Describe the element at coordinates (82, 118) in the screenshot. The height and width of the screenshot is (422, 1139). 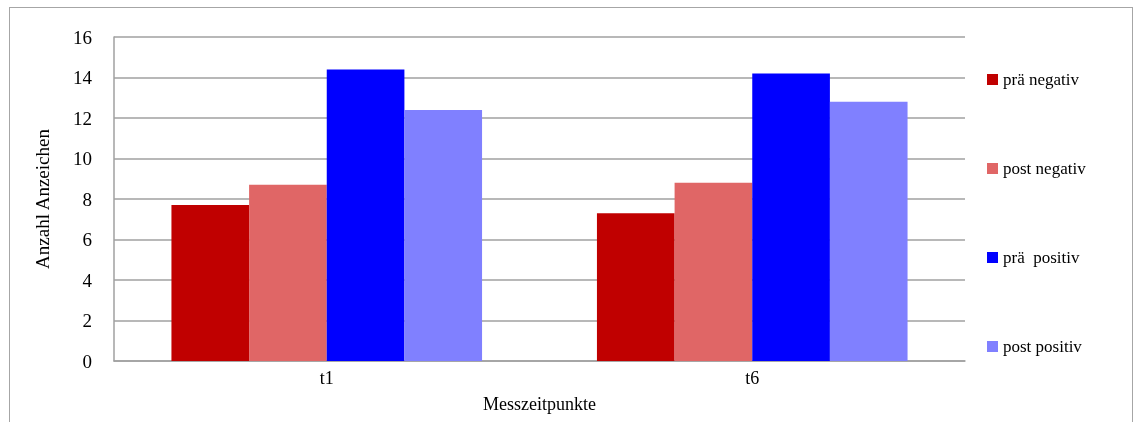
I see `y-tick-label: 12` at that location.